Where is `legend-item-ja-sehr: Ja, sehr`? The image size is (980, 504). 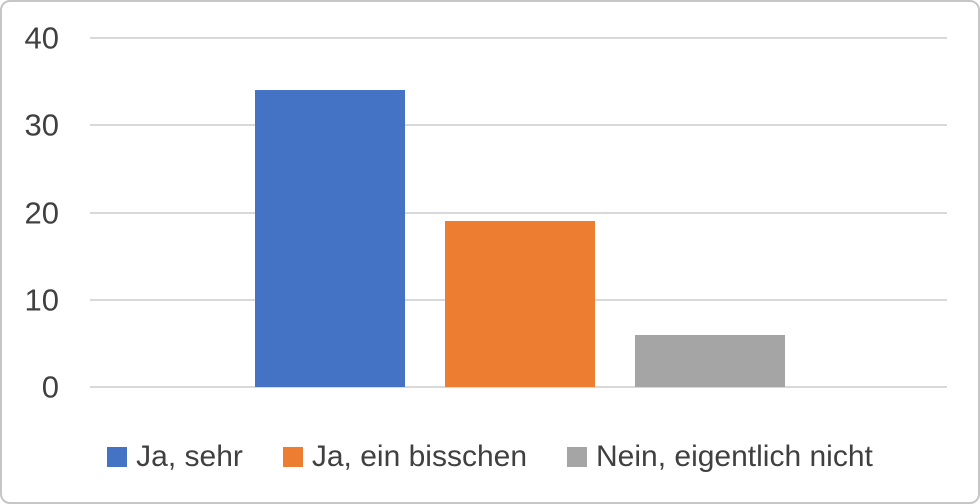
legend-item-ja-sehr: Ja, sehr is located at coordinates (175, 457).